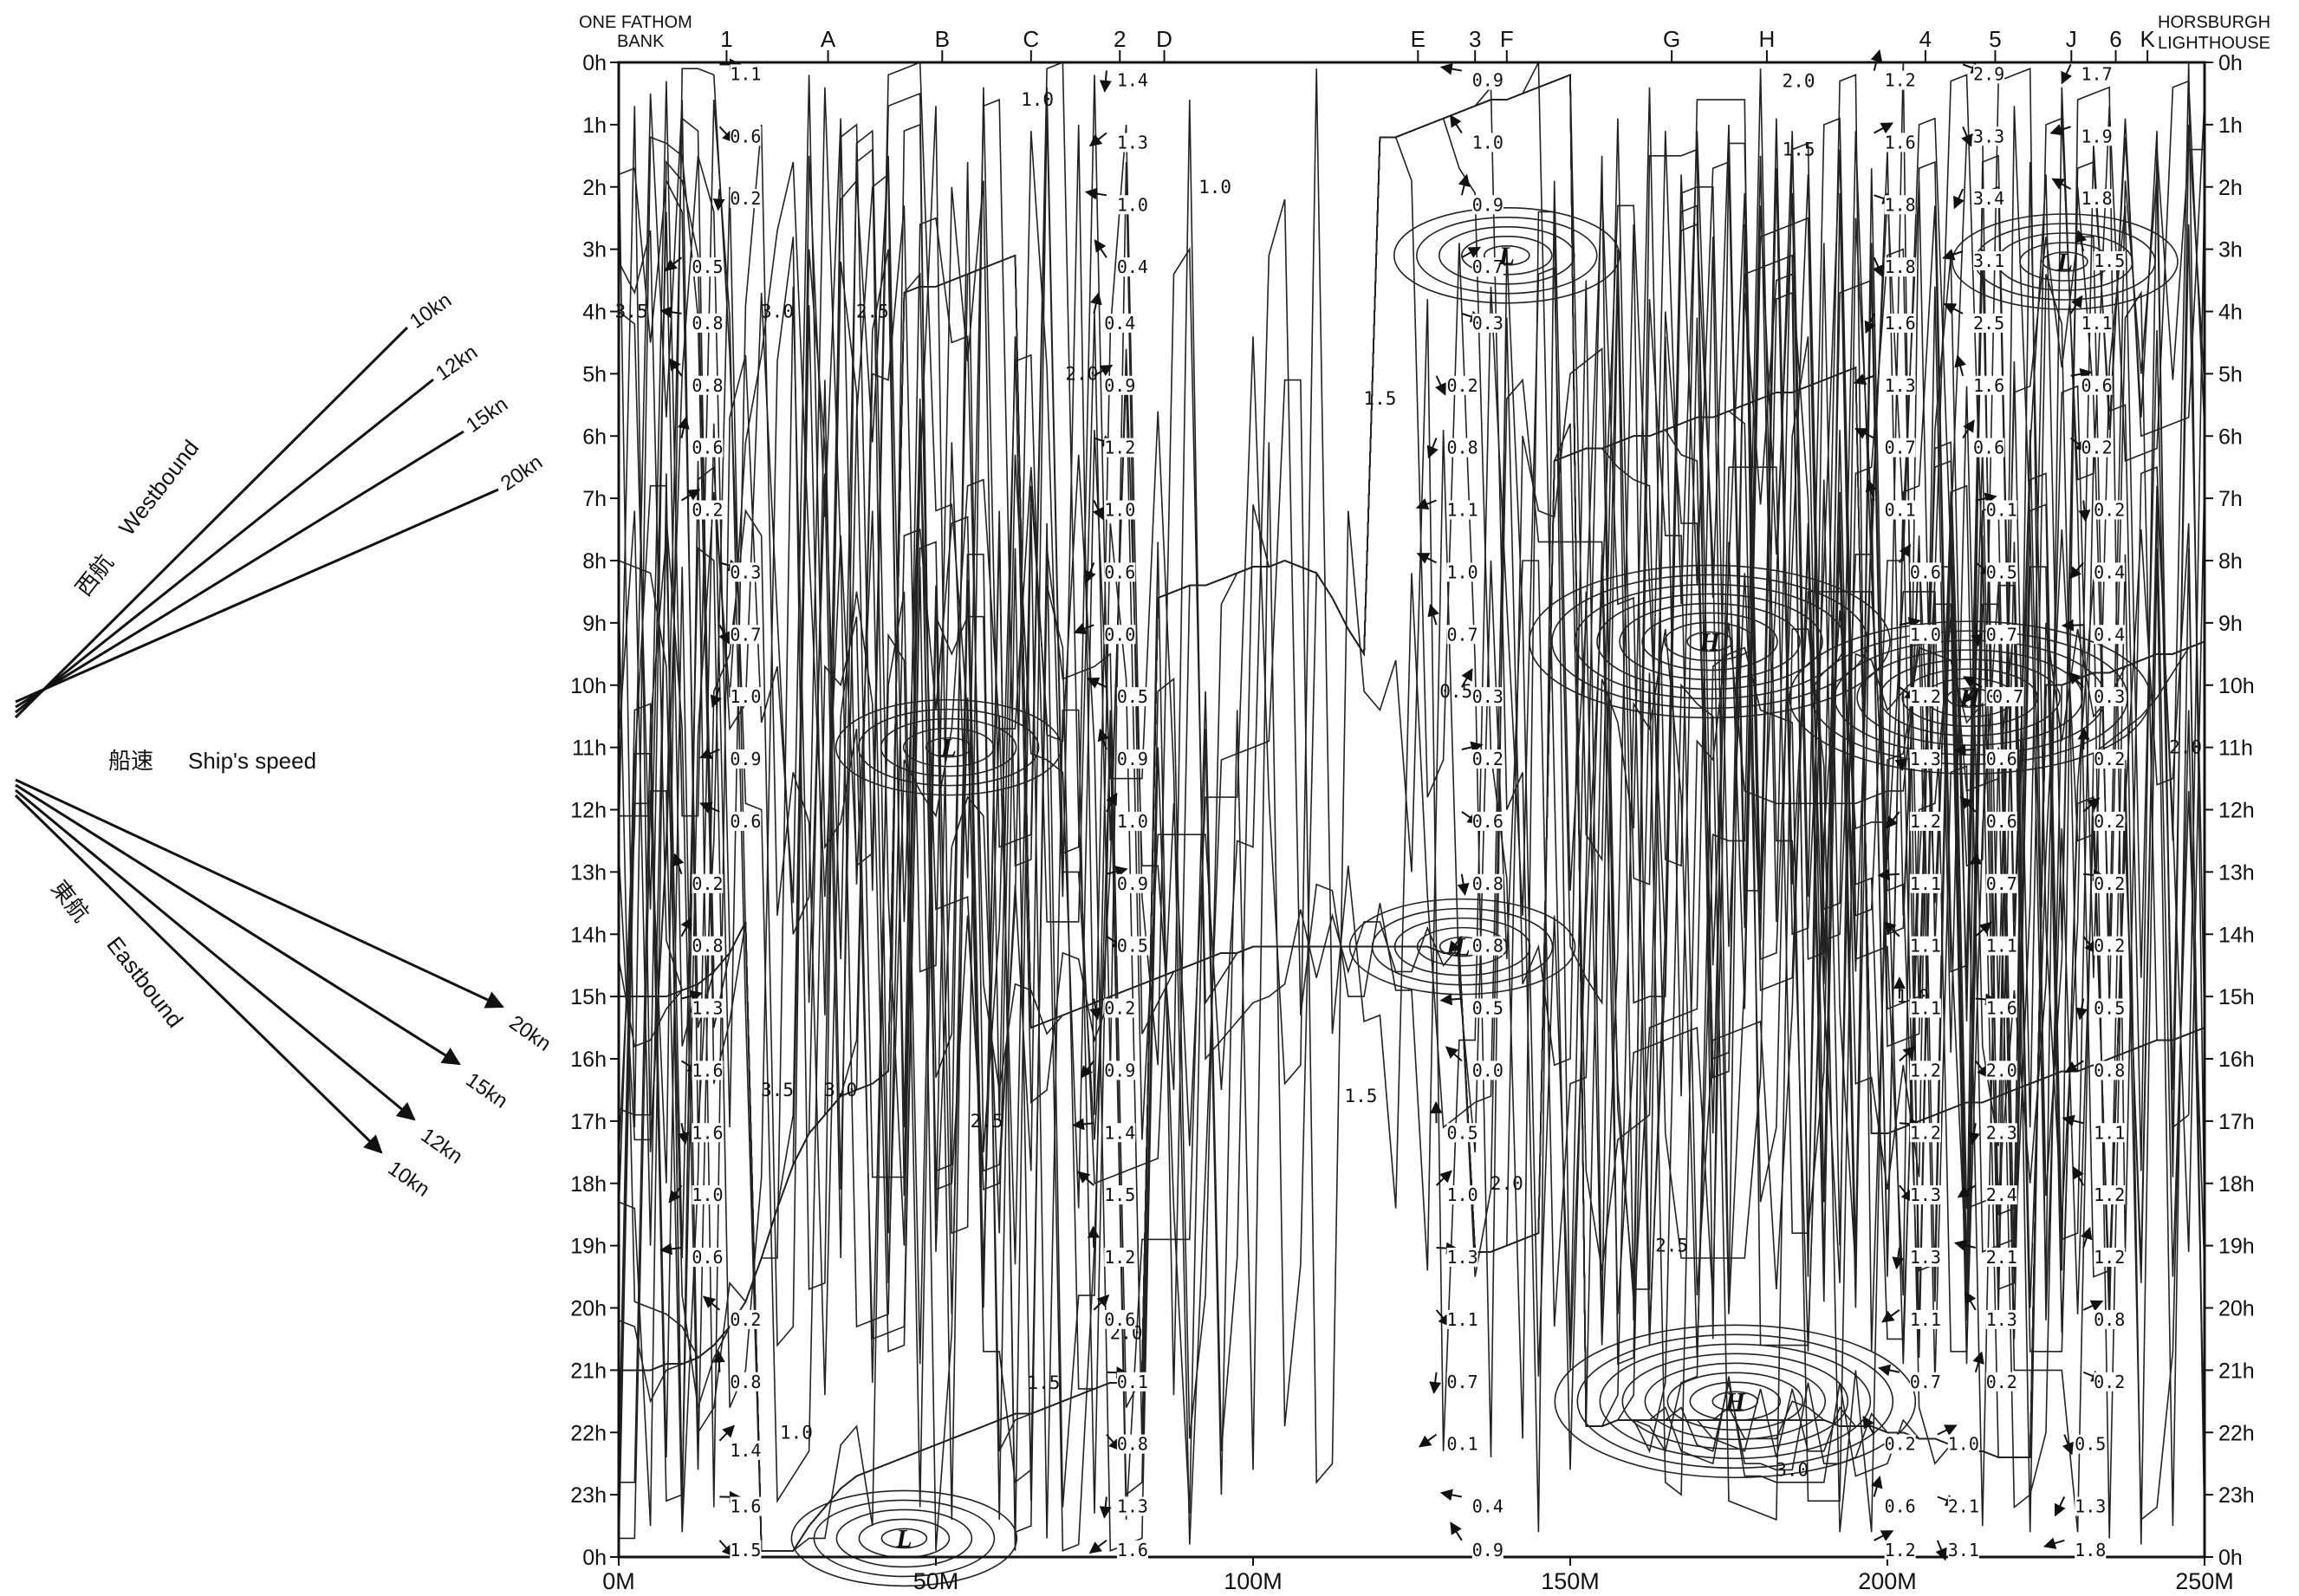 The height and width of the screenshot is (1596, 2299). Describe the element at coordinates (252, 761) in the screenshot. I see `ship-speed-en-label: Ship's speed` at that location.